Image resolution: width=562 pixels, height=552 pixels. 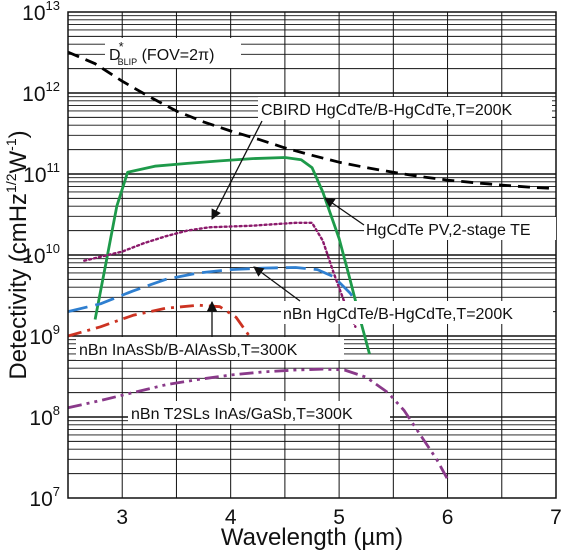 I want to click on series-line-nbn_hgcdte, so click(x=214, y=289).